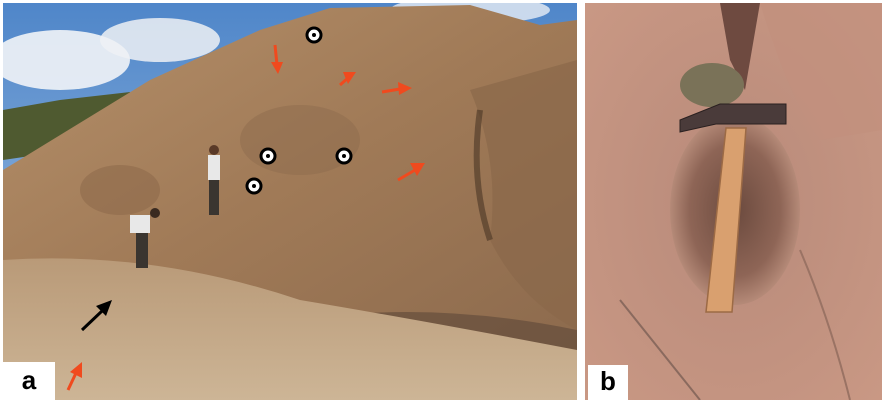 The height and width of the screenshot is (405, 885). What do you see at coordinates (96, 316) in the screenshot?
I see `black-arrow` at bounding box center [96, 316].